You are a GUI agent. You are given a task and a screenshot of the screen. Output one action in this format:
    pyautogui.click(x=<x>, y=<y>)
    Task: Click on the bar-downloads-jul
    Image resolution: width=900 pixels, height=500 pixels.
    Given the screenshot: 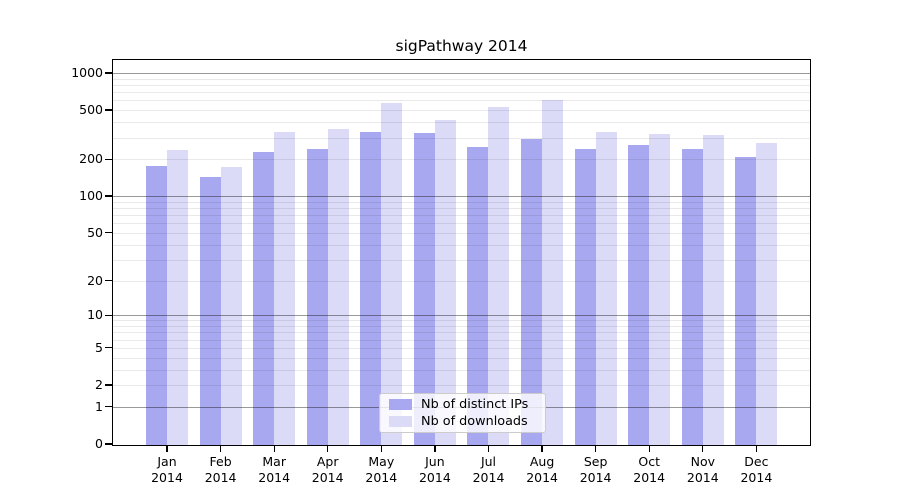 What is the action you would take?
    pyautogui.click(x=499, y=276)
    